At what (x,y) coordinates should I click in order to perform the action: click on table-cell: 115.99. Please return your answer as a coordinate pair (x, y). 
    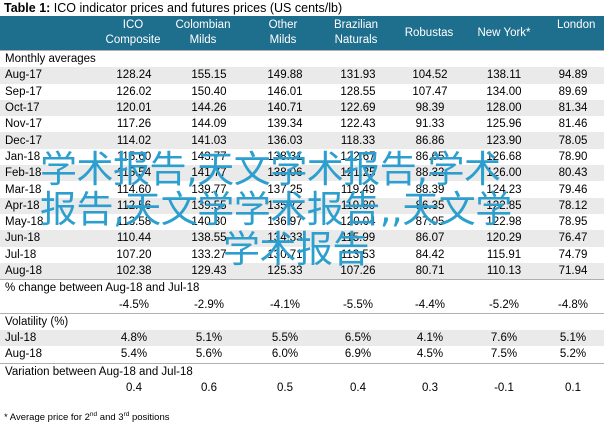
    Looking at the image, I should click on (358, 238).